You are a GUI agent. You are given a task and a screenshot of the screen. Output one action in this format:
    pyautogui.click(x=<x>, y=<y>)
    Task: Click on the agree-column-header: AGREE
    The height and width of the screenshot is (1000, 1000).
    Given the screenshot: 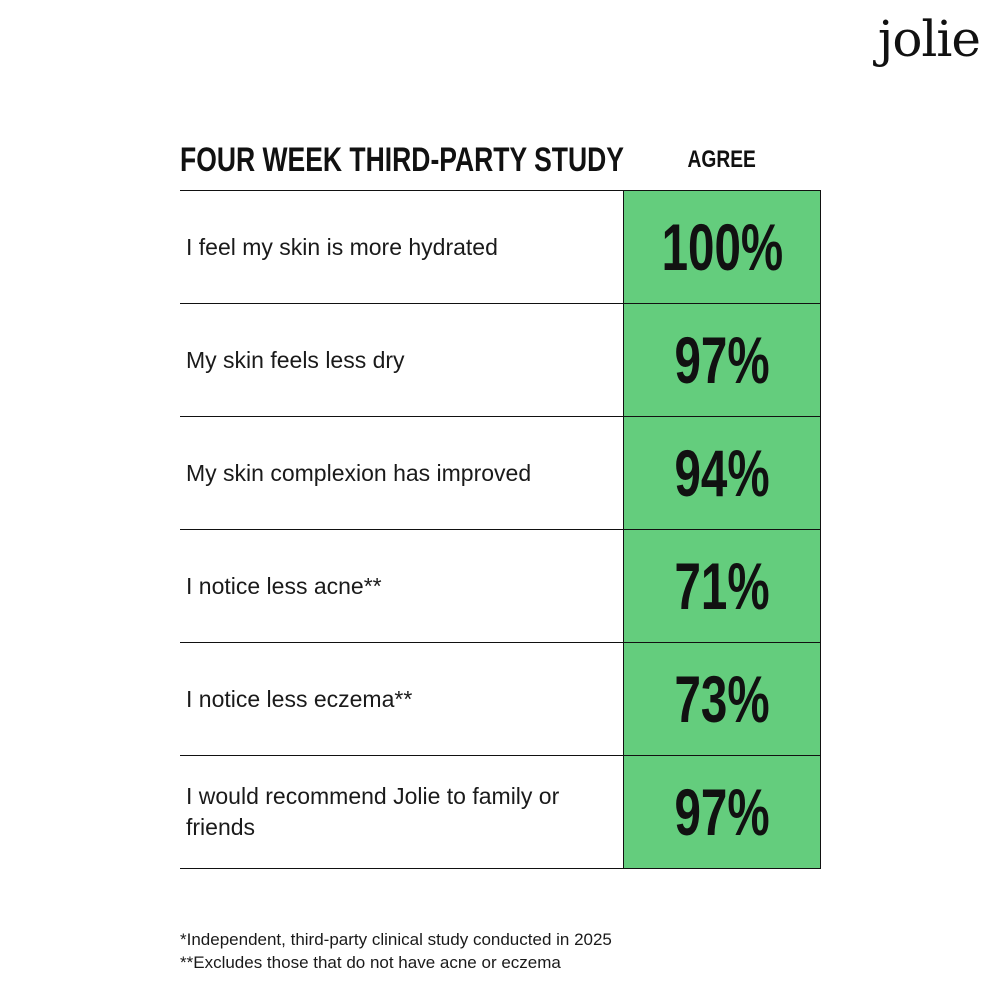 What is the action you would take?
    pyautogui.click(x=722, y=160)
    